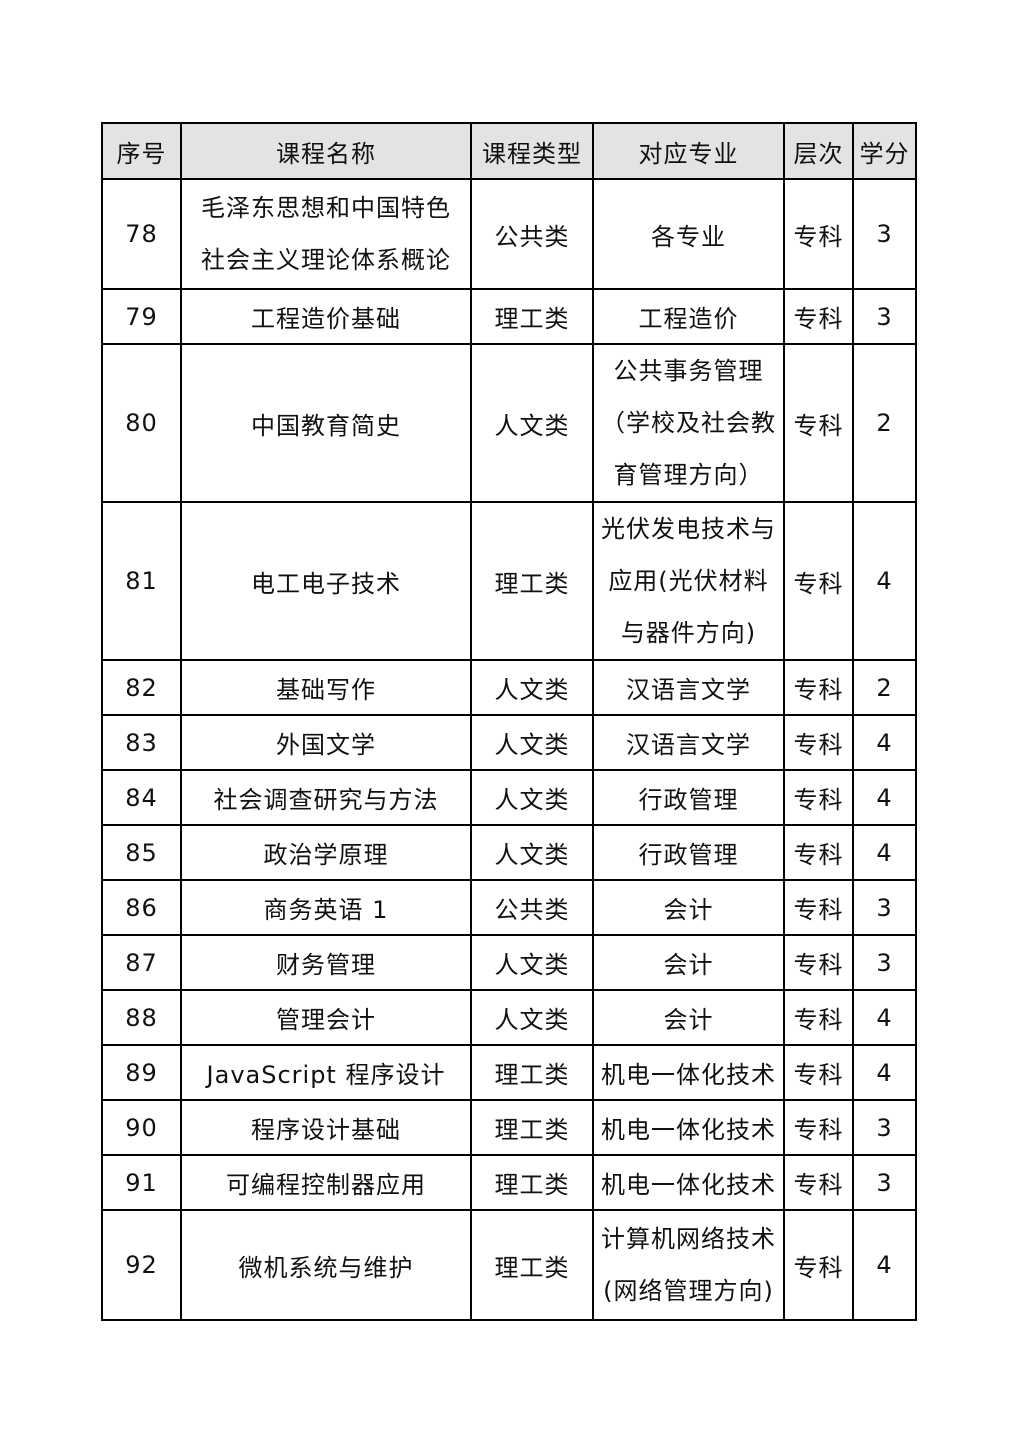 Image resolution: width=1024 pixels, height=1448 pixels. I want to click on cell-no: 88, so click(141, 1017).